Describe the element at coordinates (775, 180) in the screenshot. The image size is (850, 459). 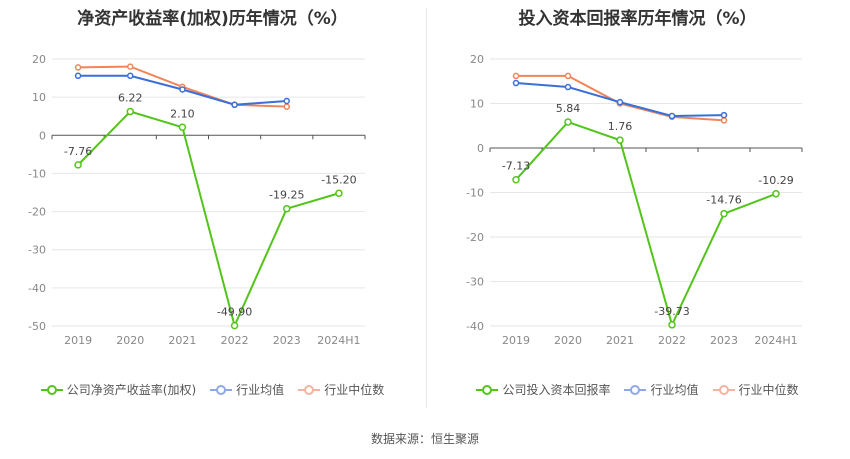
I see `data-label: -10.29` at that location.